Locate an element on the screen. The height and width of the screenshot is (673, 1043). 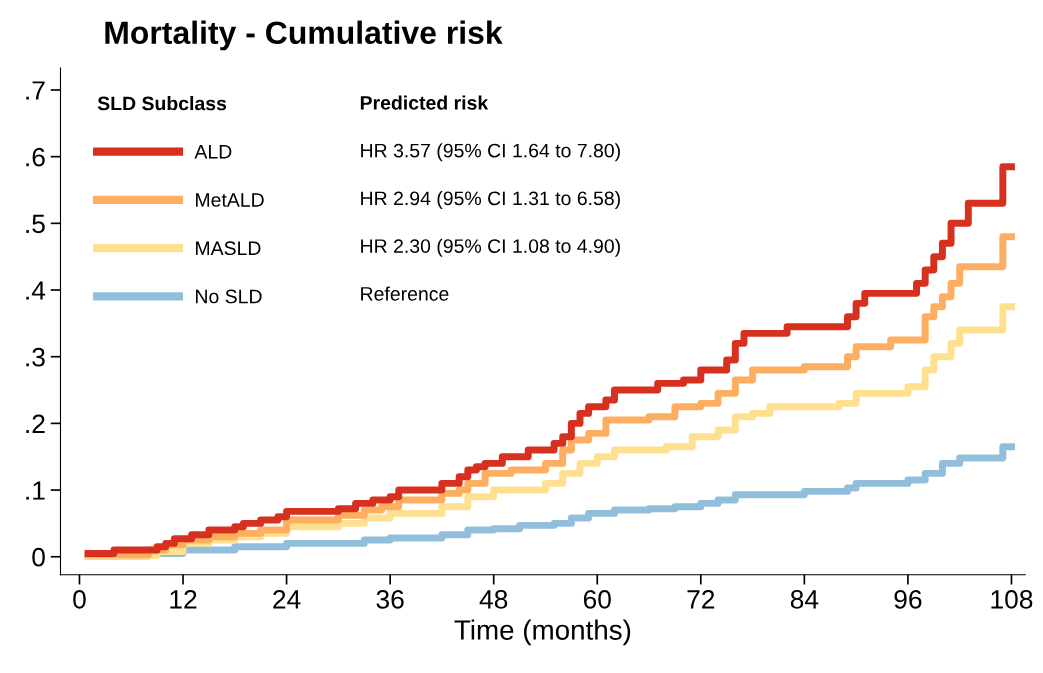
x-tick-label: 96 is located at coordinates (908, 599).